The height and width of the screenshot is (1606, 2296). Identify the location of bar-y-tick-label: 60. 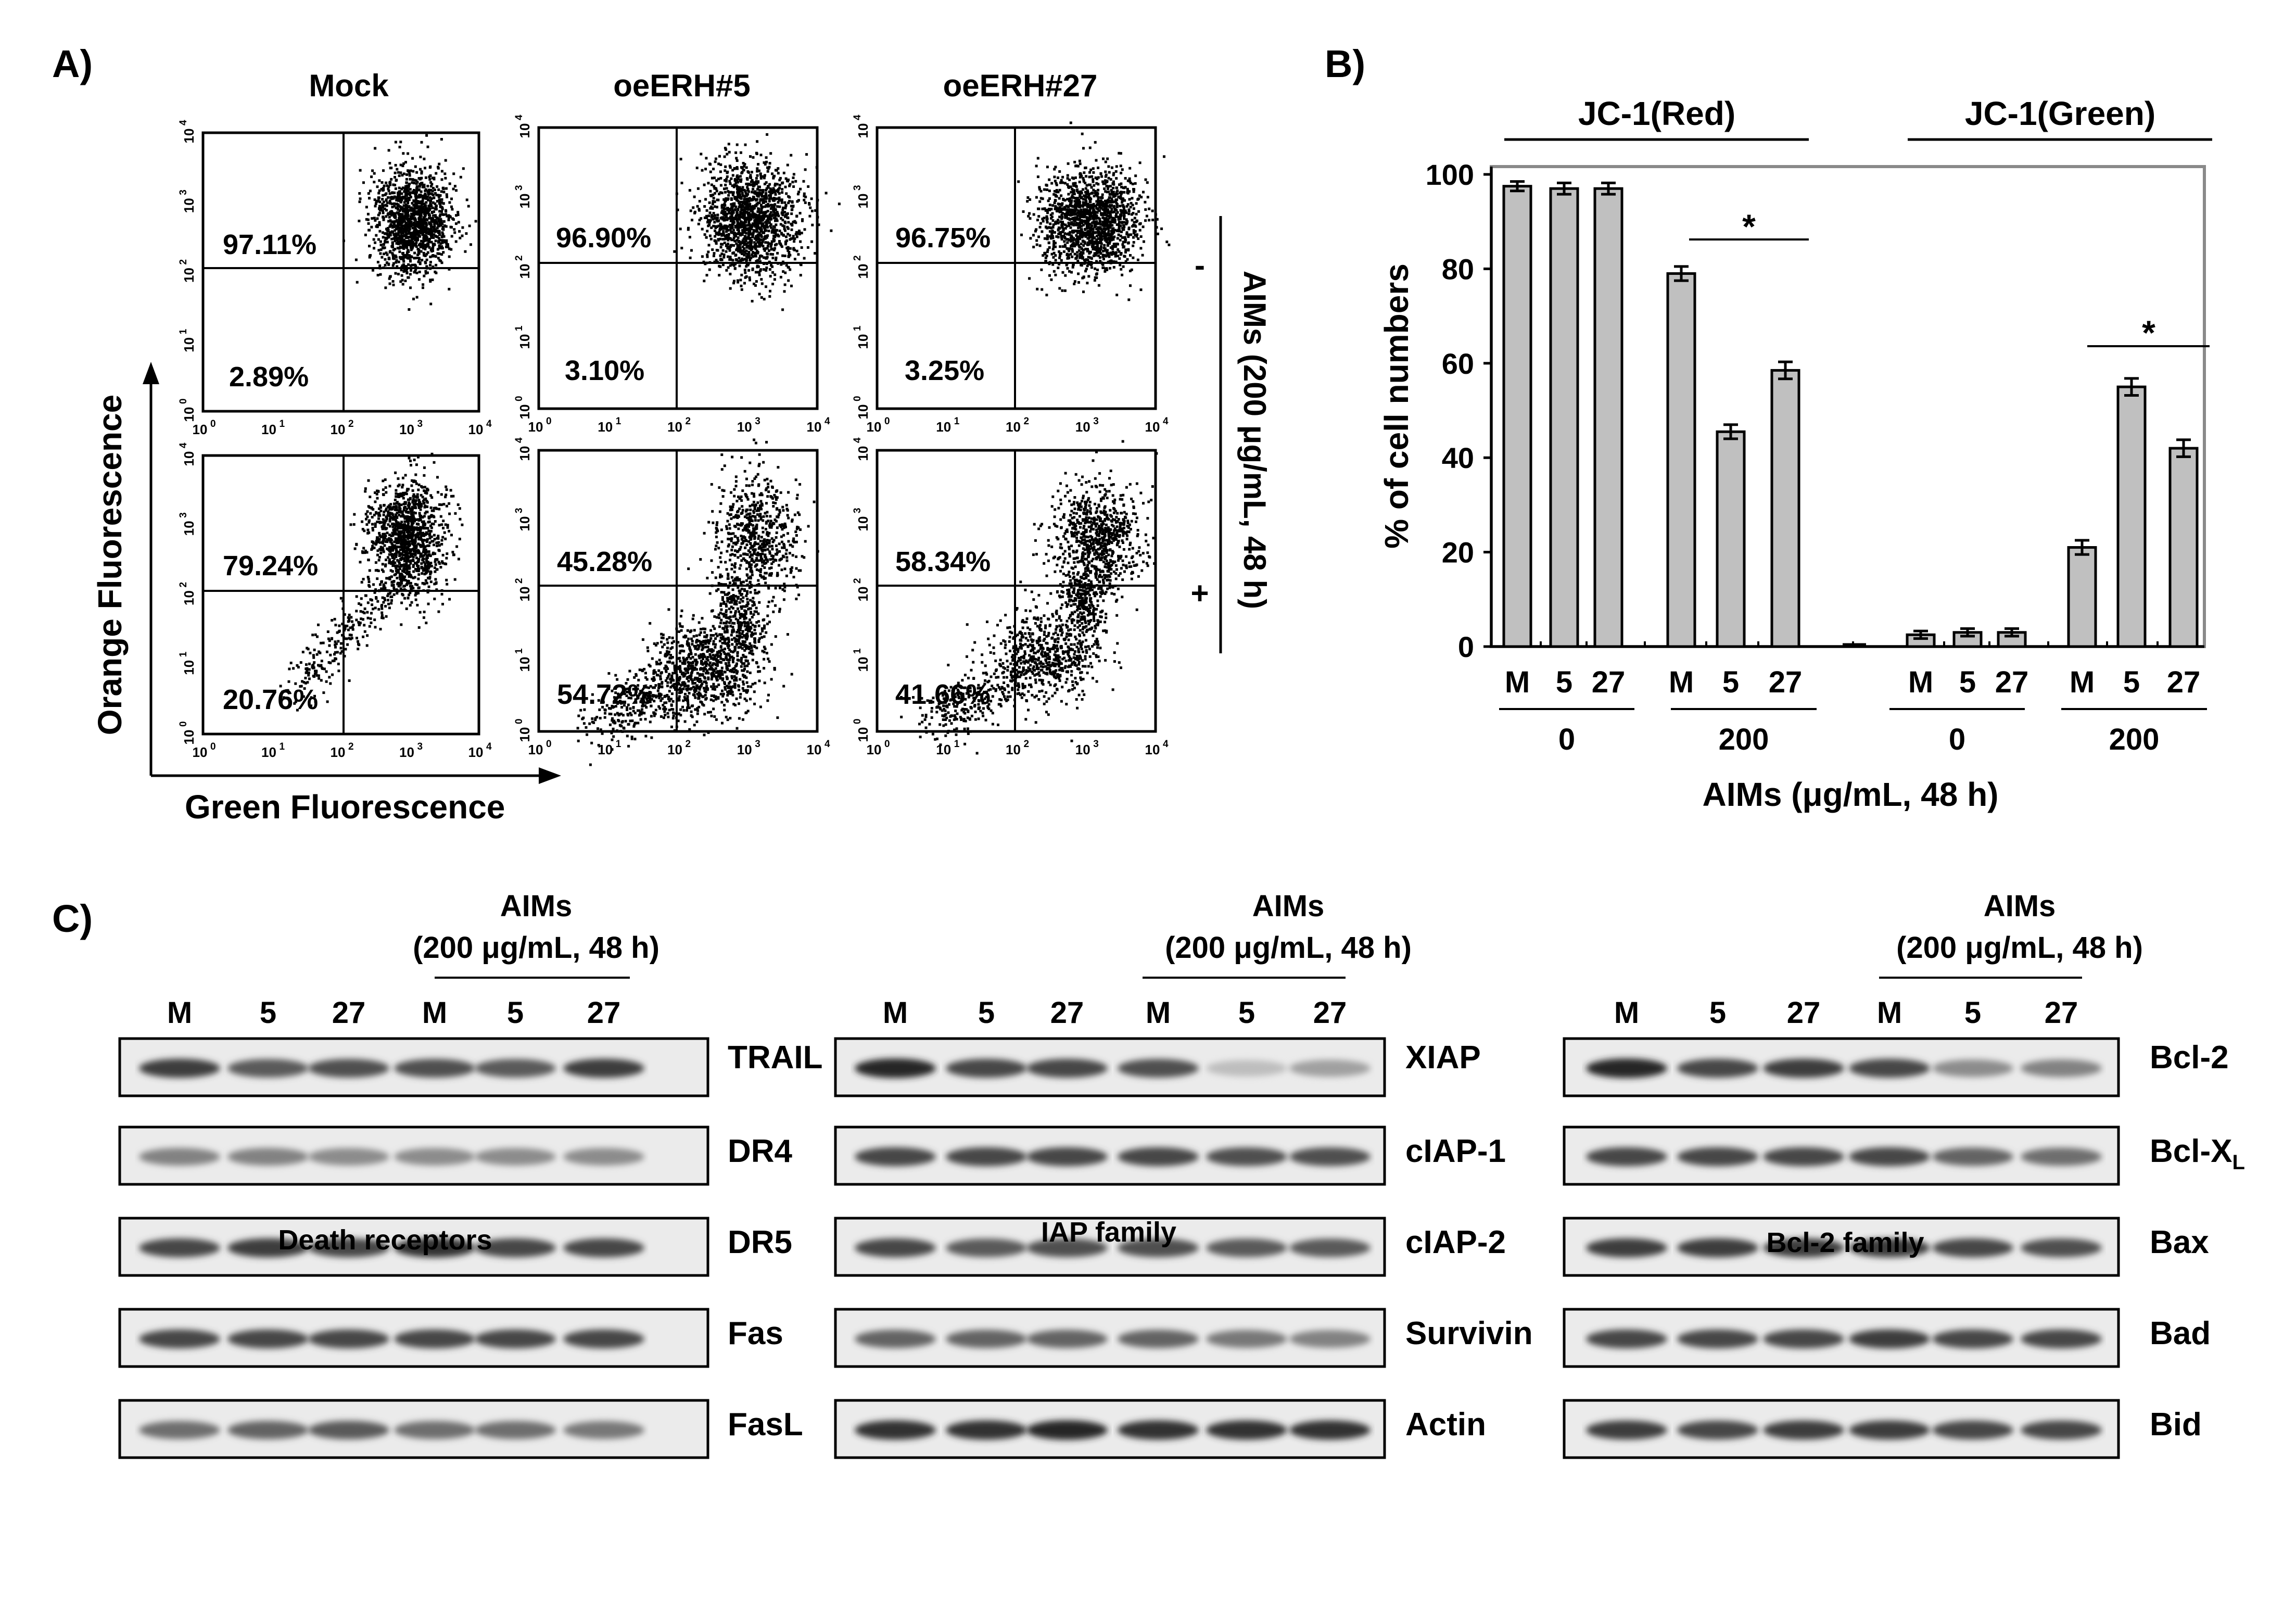
(1458, 363).